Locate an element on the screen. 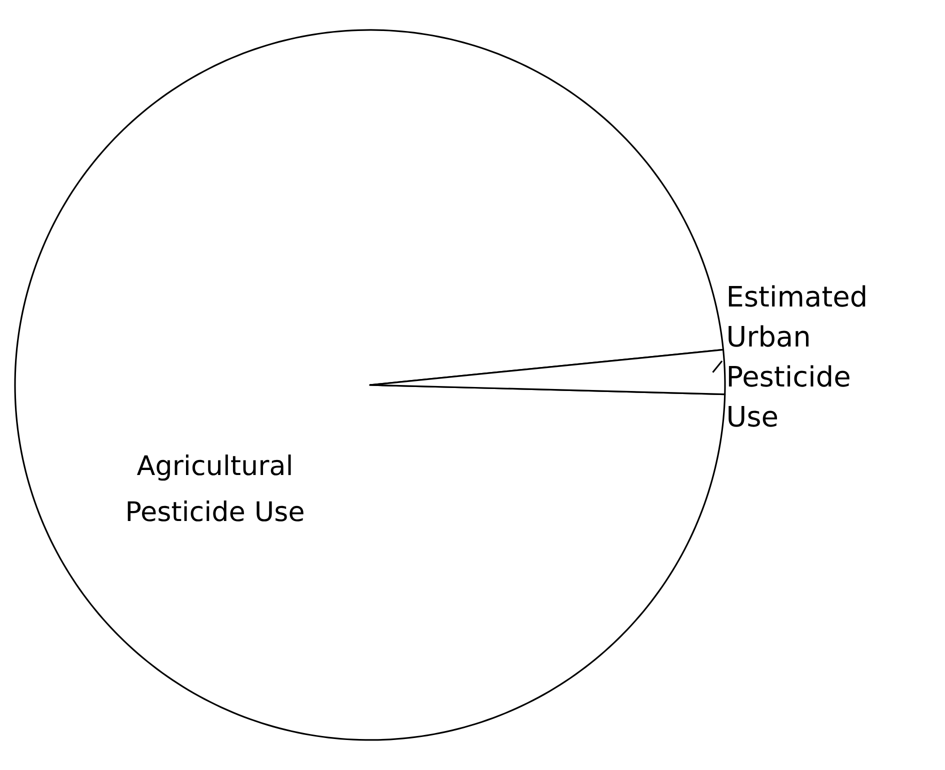 The width and height of the screenshot is (945, 770). slice-label: Estimated Urban Pesticide Use is located at coordinates (797, 356).